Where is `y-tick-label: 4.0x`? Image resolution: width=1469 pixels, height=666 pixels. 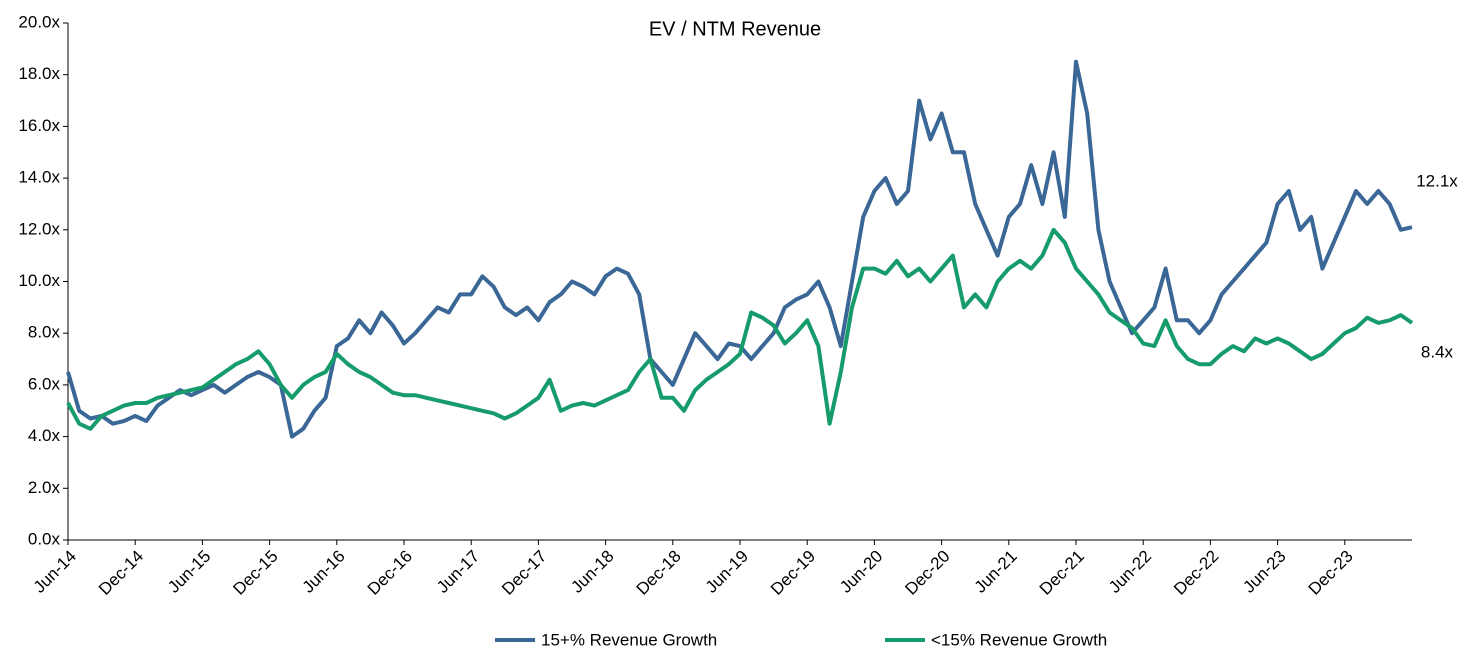
y-tick-label: 4.0x is located at coordinates (44, 435).